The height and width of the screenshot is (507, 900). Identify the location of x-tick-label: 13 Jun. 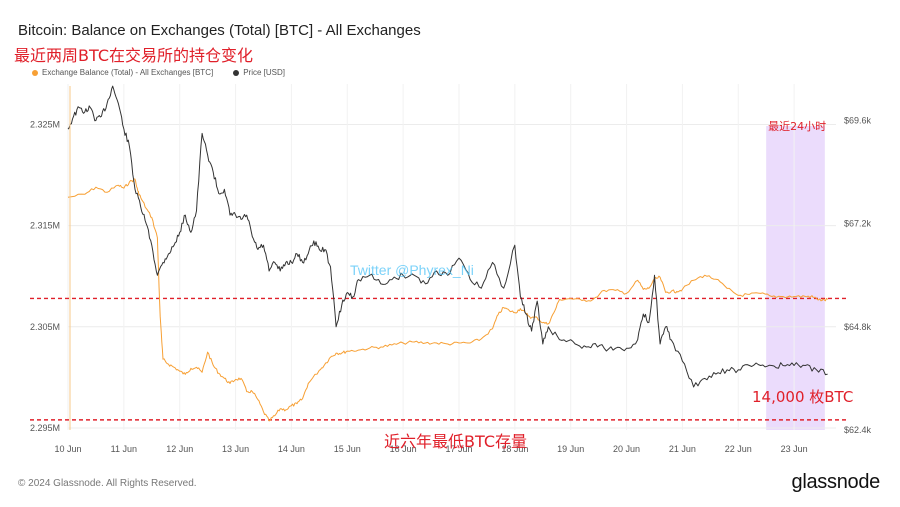
(235, 449).